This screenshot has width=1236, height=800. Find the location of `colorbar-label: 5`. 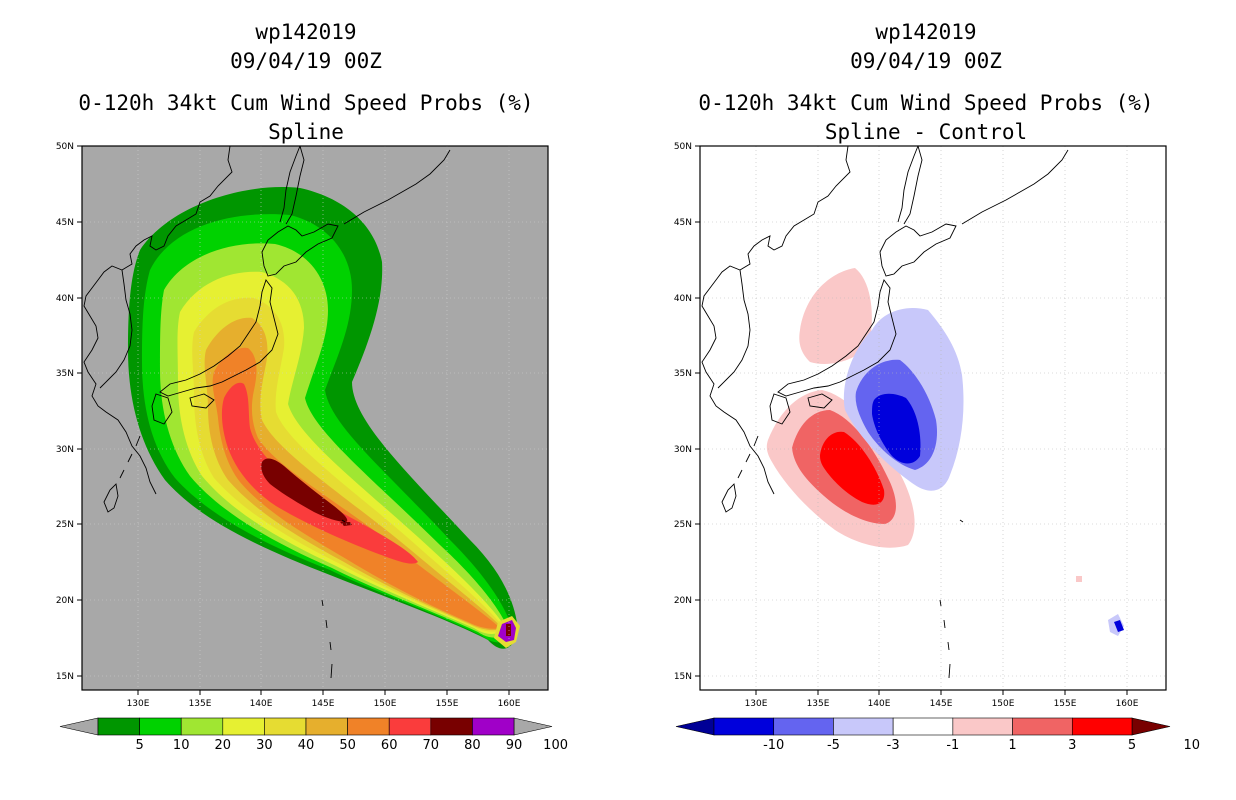

colorbar-label: 5 is located at coordinates (139, 745).